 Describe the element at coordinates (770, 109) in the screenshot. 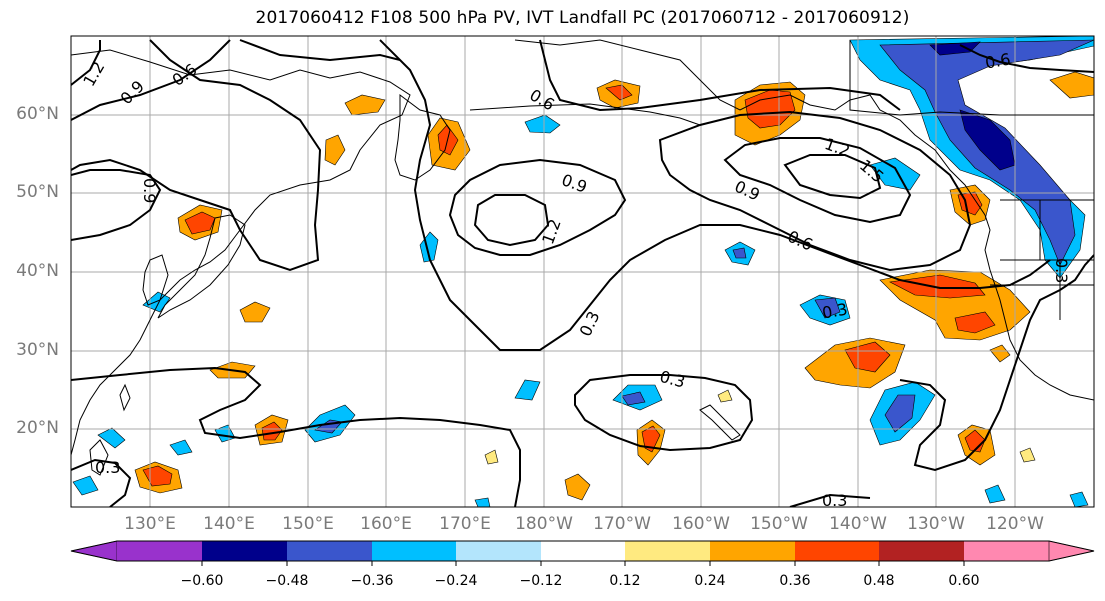

I see `positive-gulf-alaska-core` at that location.